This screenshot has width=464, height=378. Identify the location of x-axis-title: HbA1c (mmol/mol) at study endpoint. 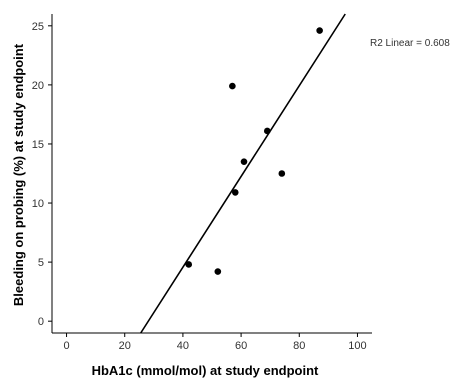
(205, 370).